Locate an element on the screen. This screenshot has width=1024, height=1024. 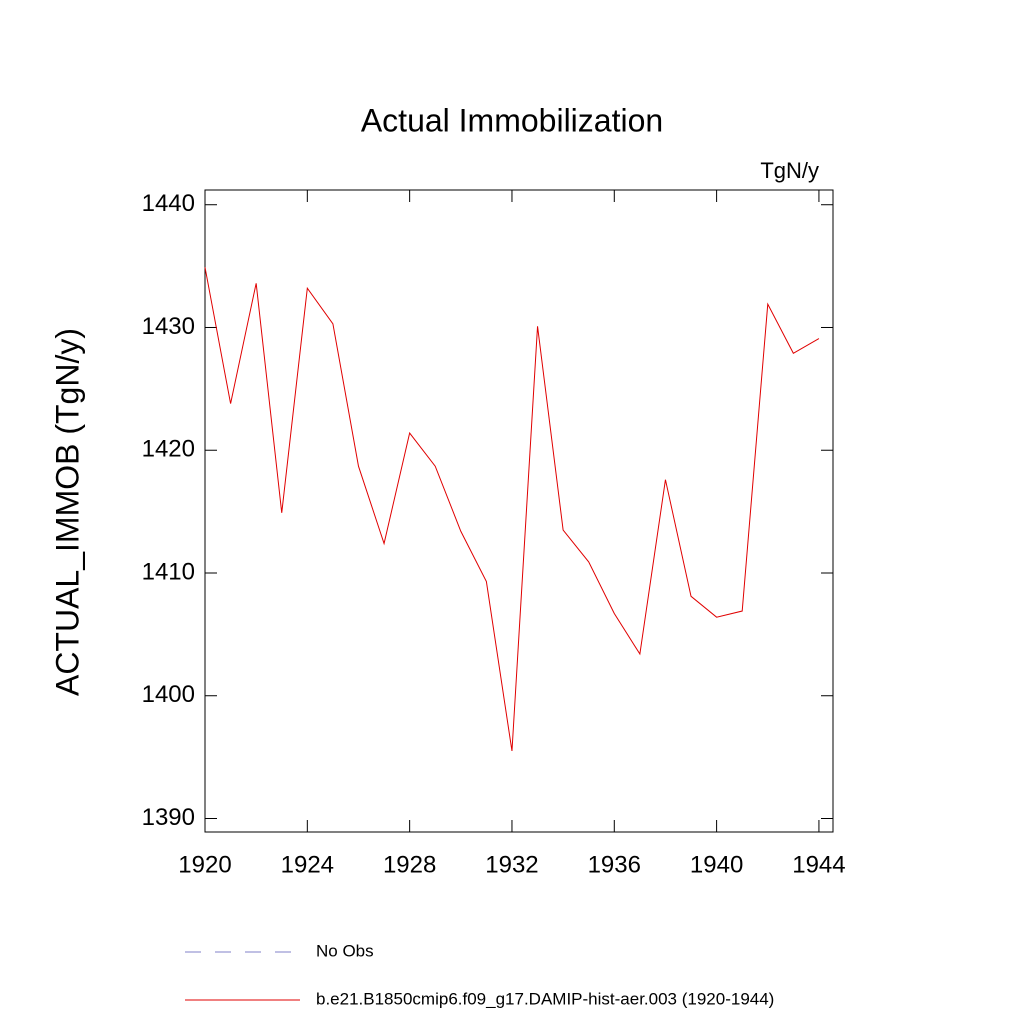
x-tick-label: 1940 is located at coordinates (716, 864).